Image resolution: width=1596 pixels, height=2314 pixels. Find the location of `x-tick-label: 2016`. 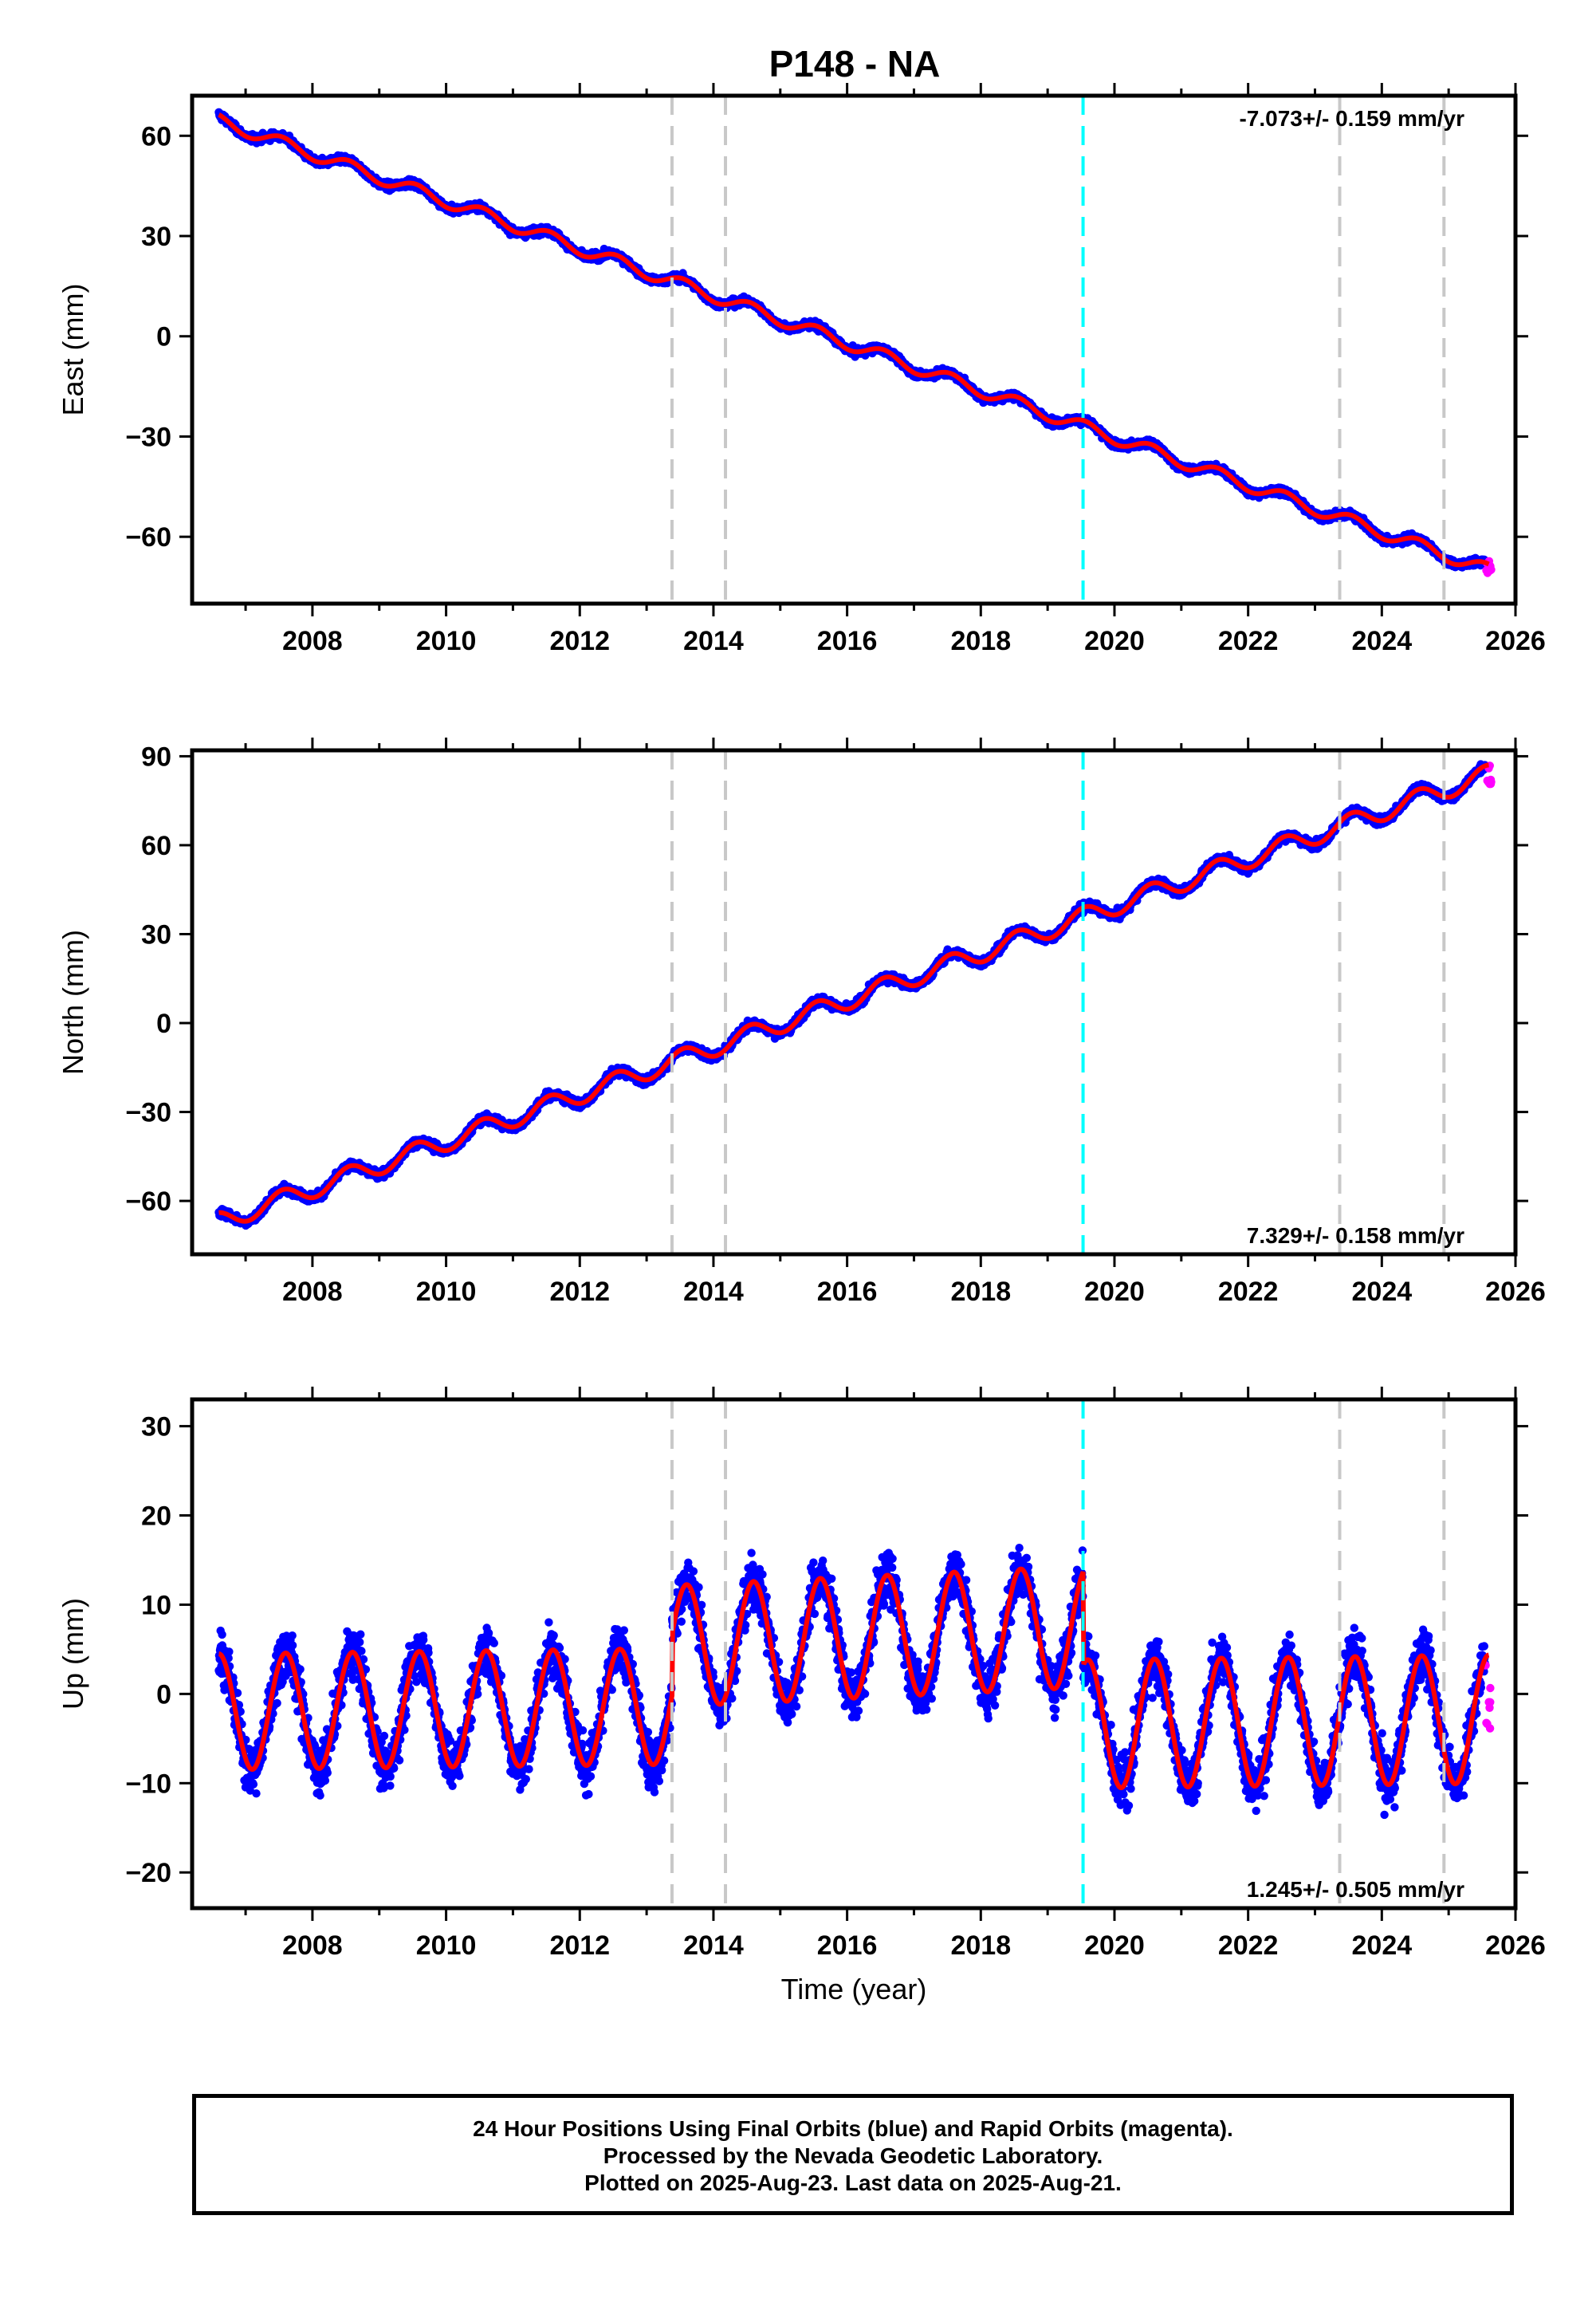

x-tick-label: 2016 is located at coordinates (847, 641).